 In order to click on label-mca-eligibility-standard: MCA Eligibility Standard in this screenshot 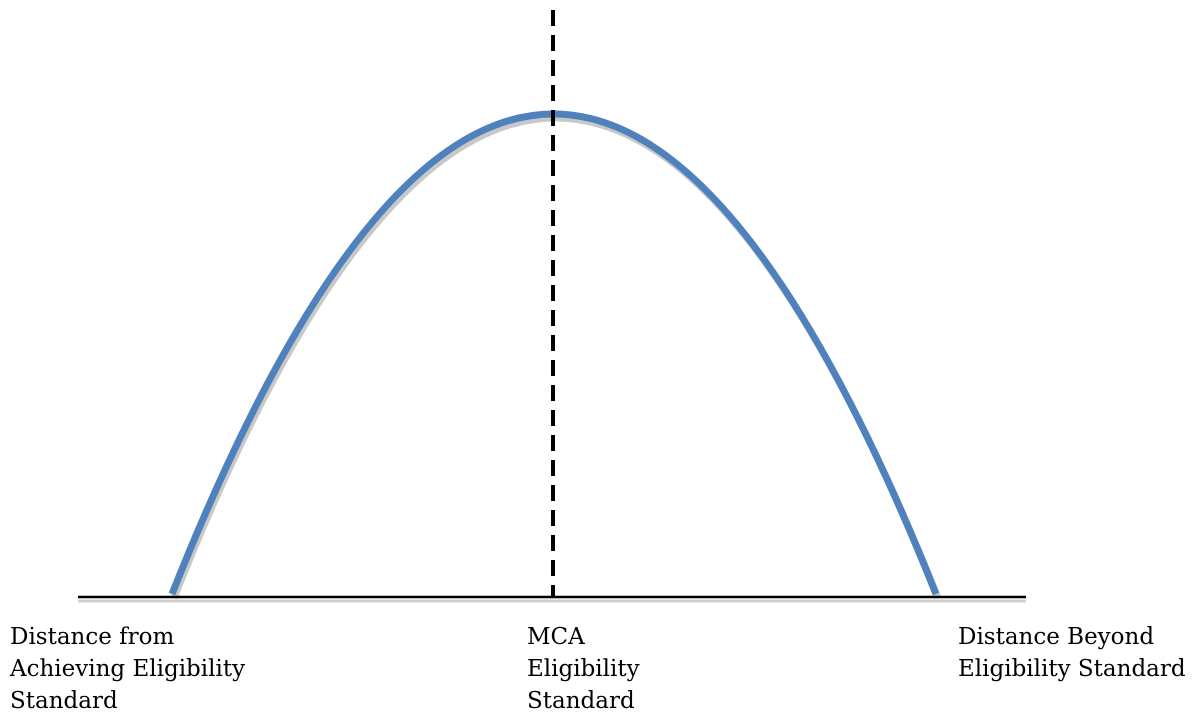, I will do `click(583, 669)`.